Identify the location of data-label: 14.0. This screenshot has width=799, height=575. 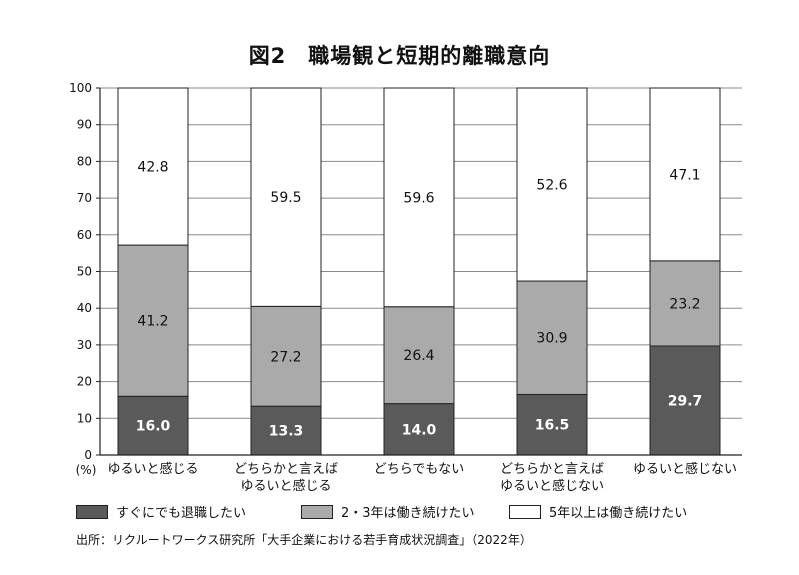
(419, 430).